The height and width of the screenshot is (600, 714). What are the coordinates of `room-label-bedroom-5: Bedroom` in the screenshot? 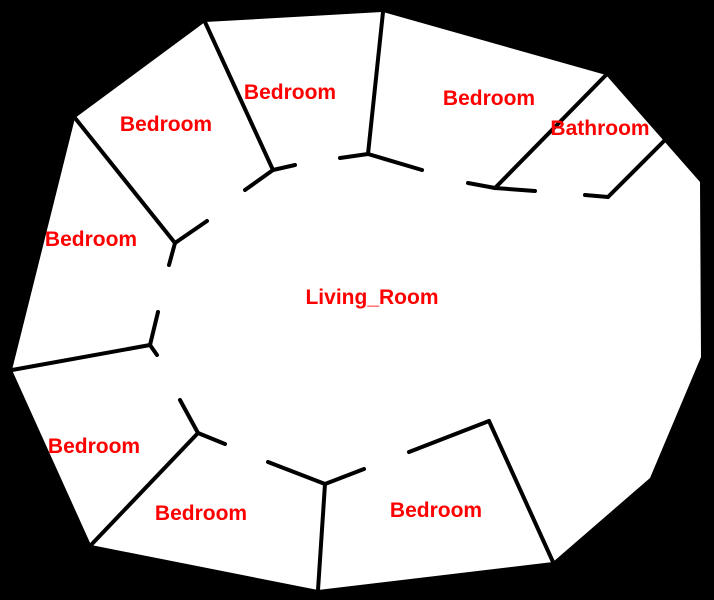 It's located at (94, 446).